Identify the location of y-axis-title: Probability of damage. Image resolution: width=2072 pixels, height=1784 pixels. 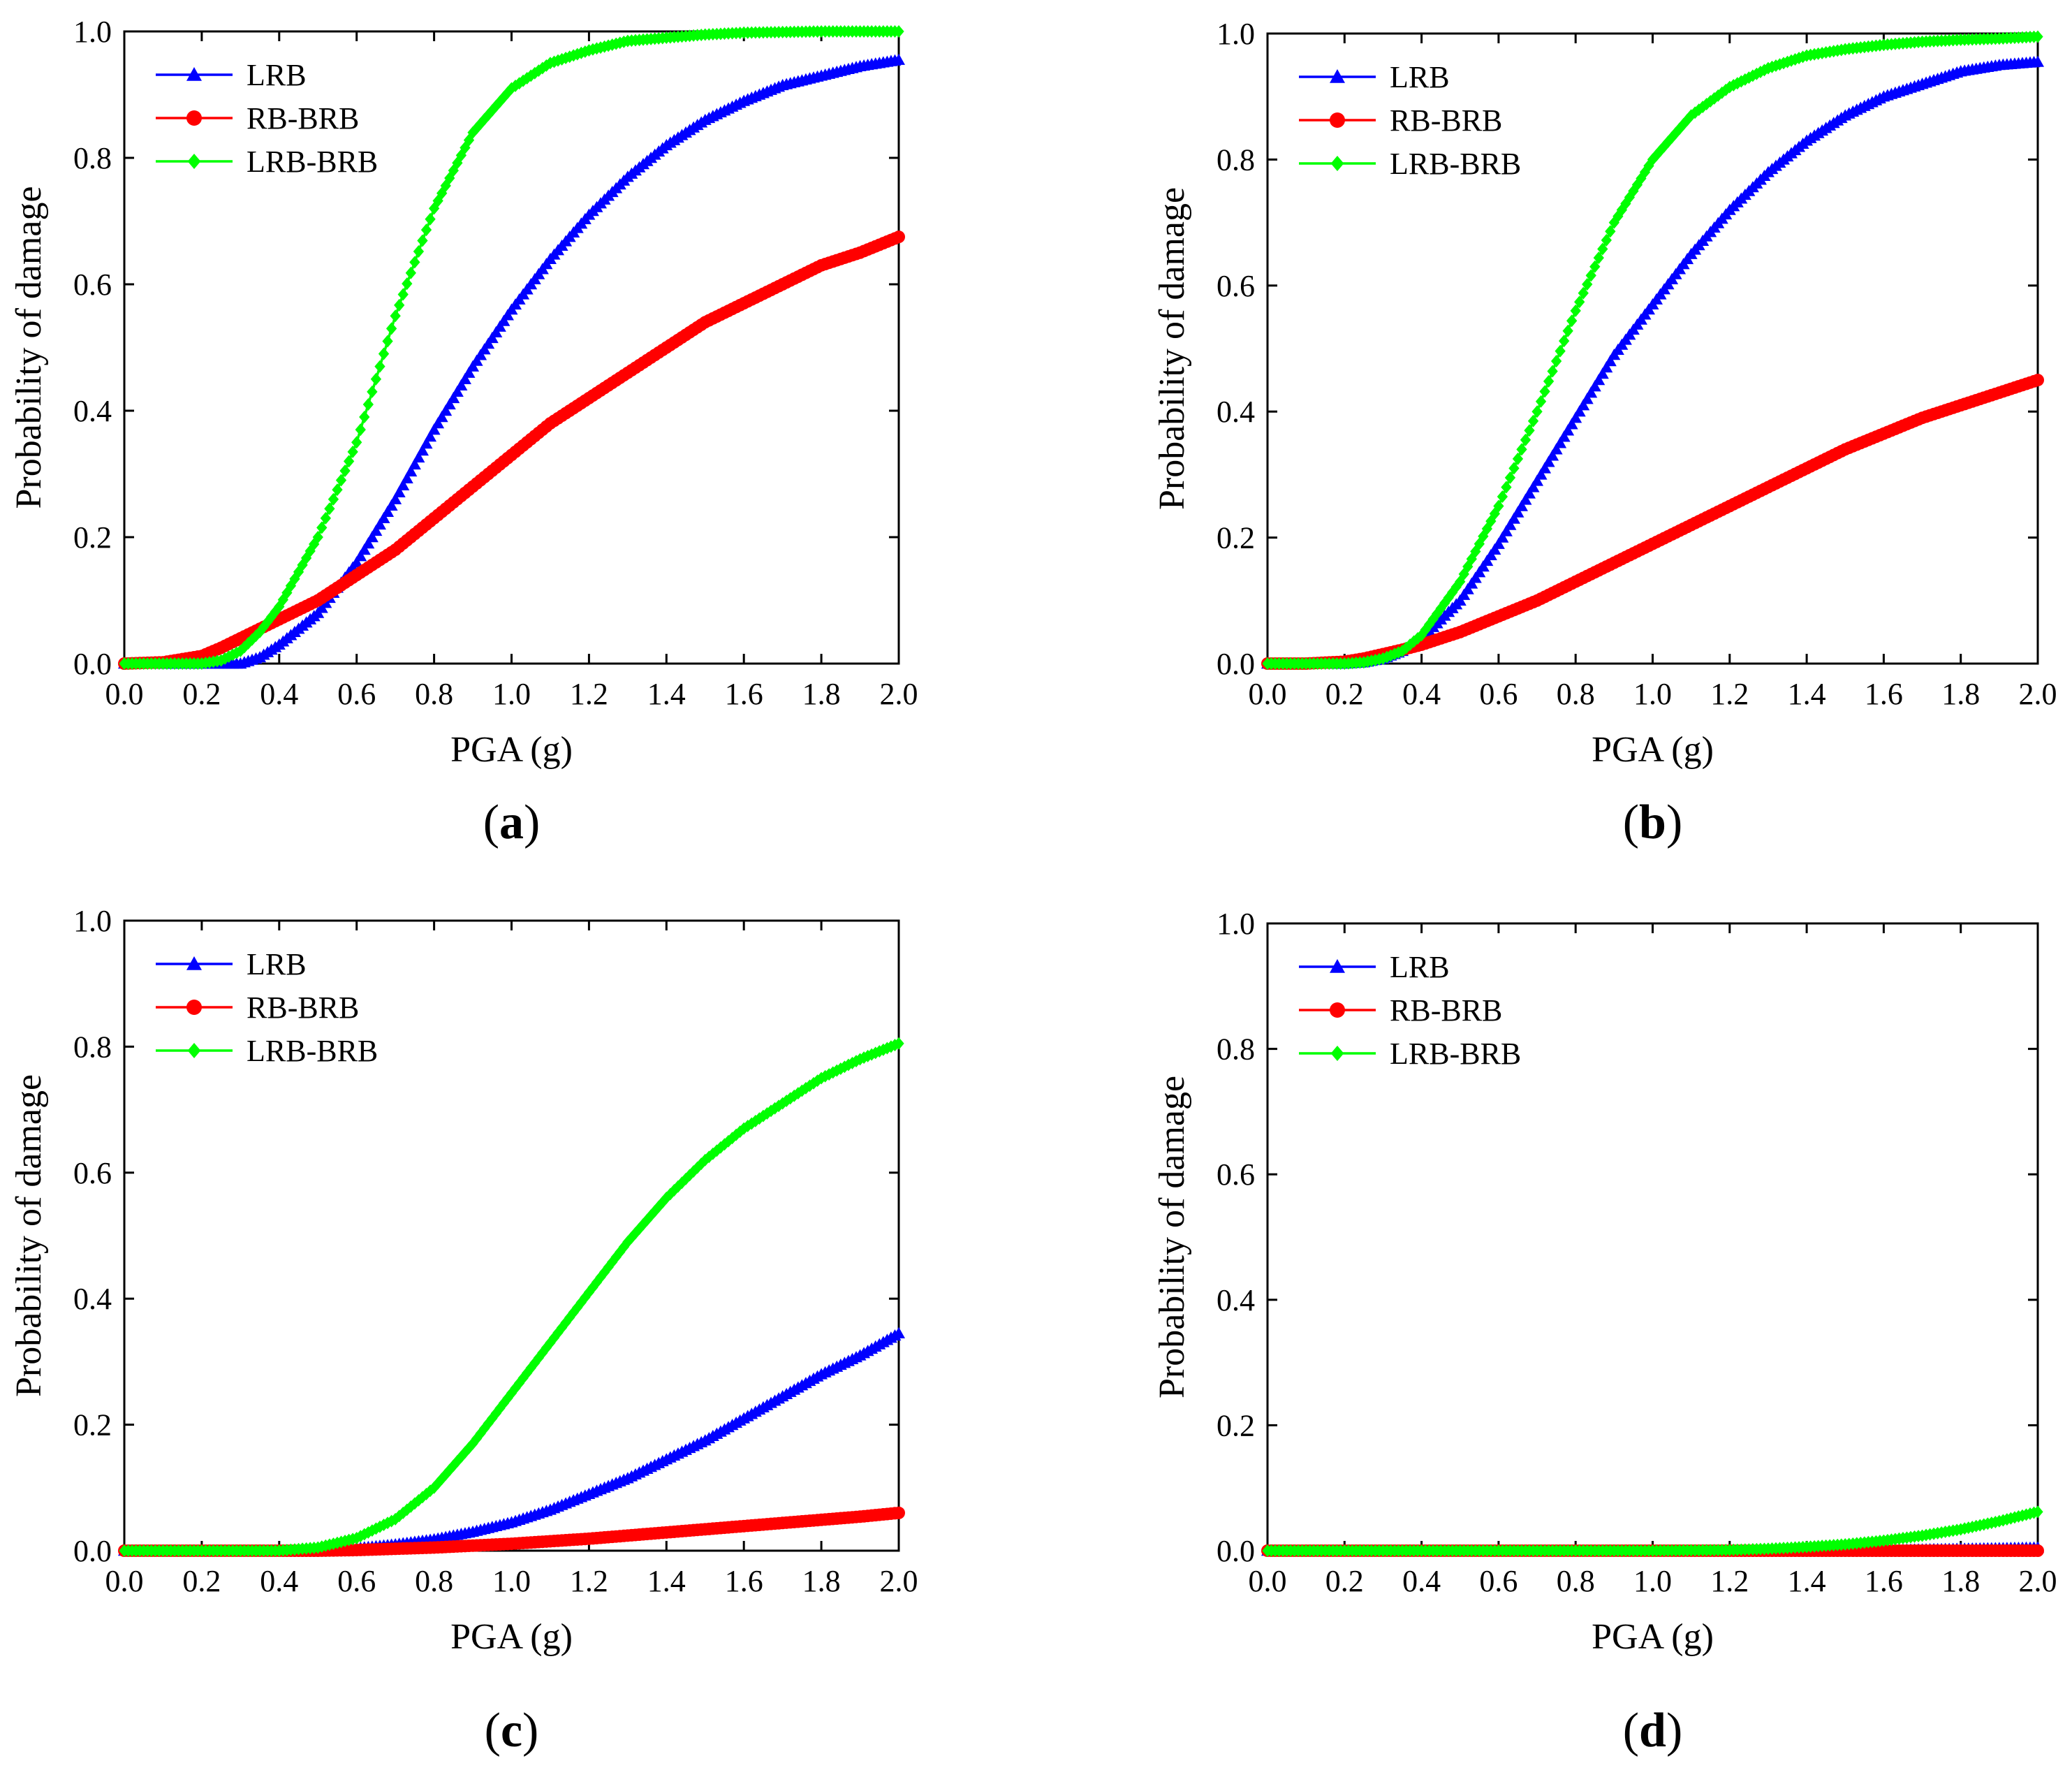
(29, 347).